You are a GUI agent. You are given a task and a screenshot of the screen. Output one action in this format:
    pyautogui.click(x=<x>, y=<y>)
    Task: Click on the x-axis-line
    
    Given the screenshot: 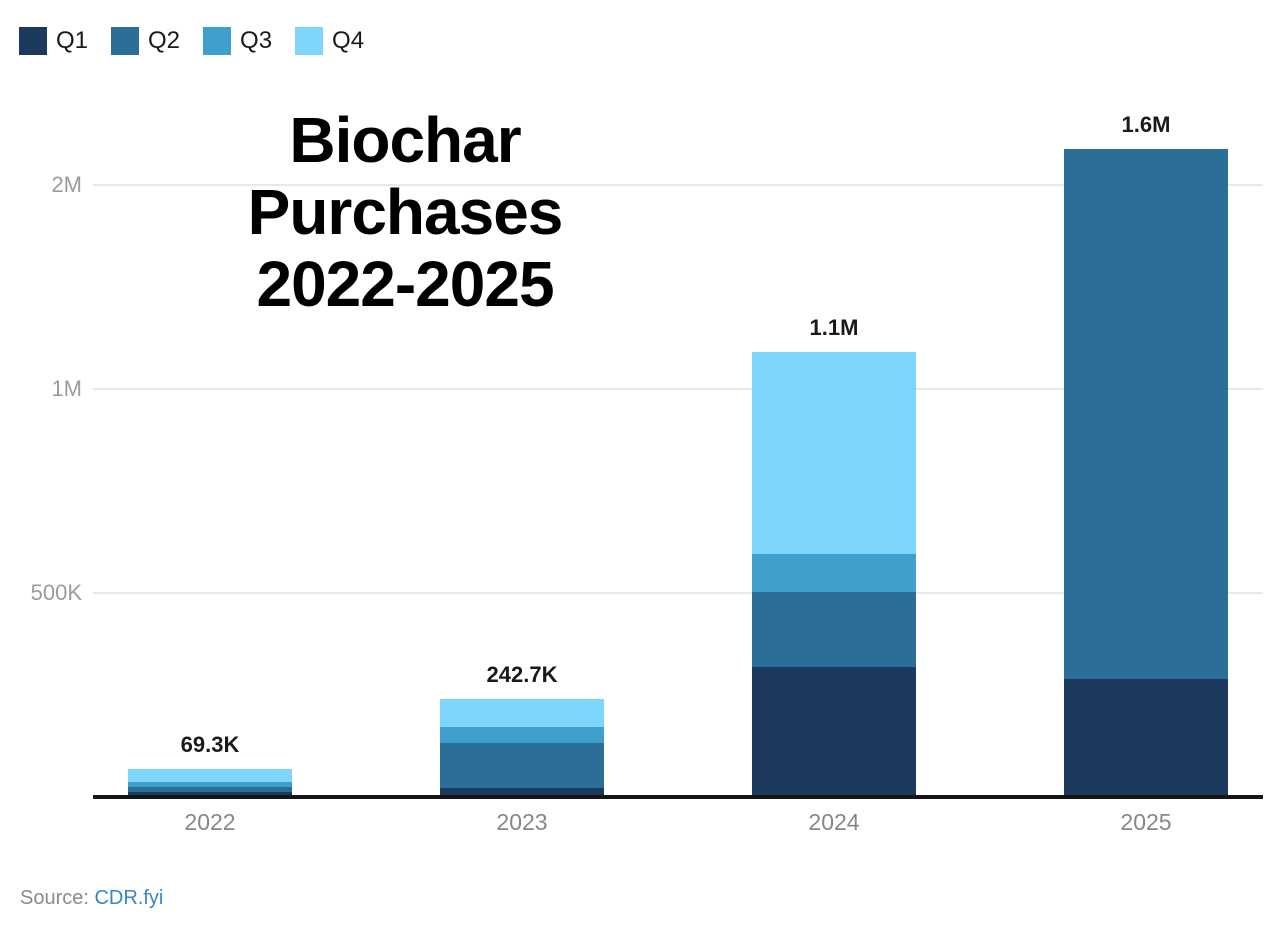 What is the action you would take?
    pyautogui.click(x=678, y=797)
    